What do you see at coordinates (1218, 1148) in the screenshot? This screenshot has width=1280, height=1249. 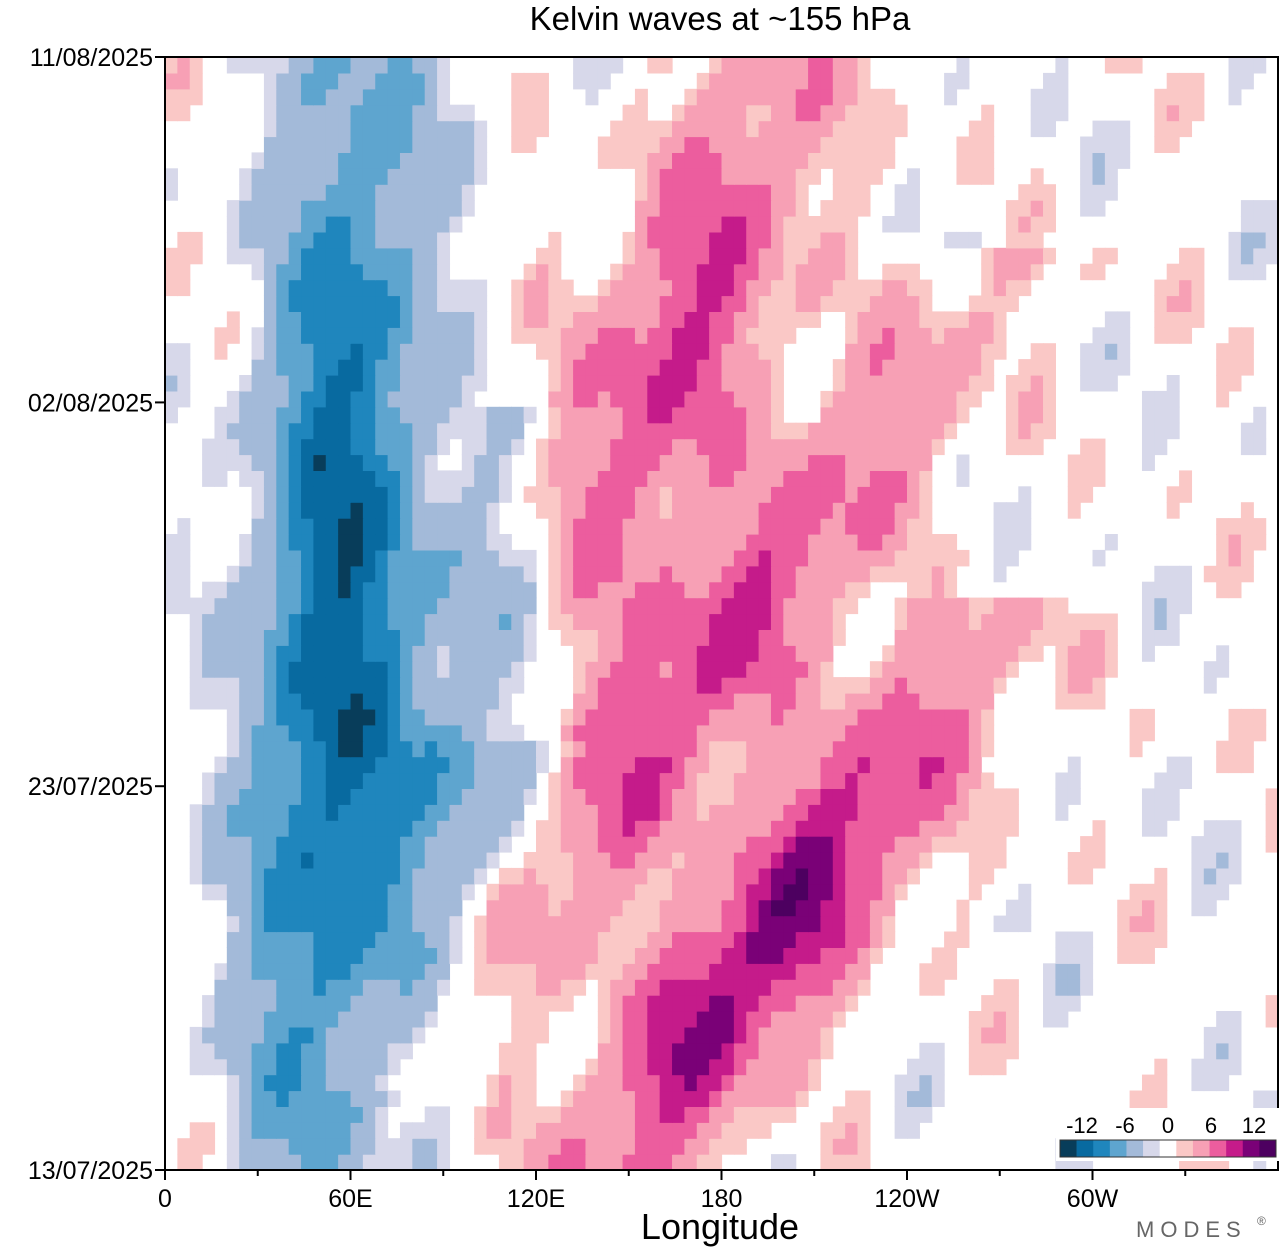 I see `colorbar-swatch` at bounding box center [1218, 1148].